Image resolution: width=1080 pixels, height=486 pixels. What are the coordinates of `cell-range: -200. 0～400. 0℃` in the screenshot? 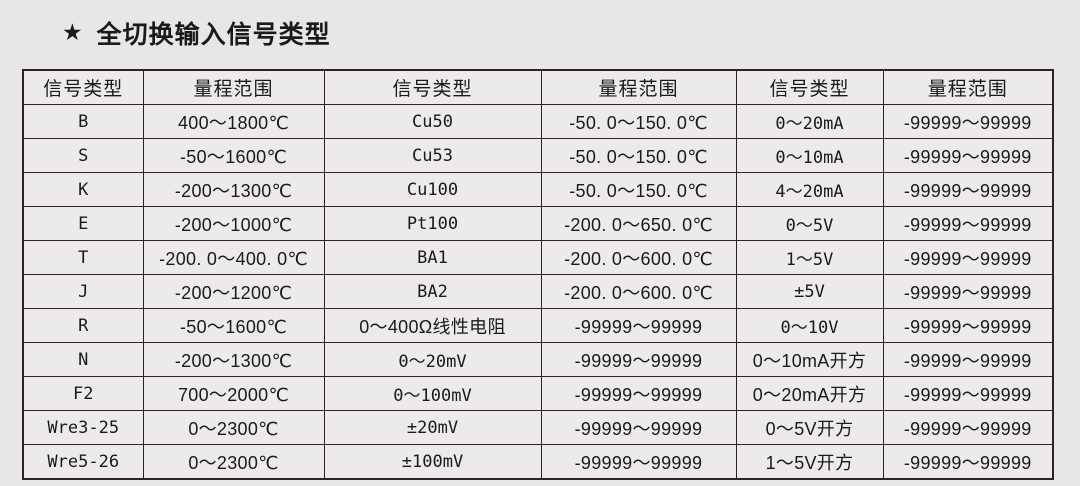 It's located at (233, 257).